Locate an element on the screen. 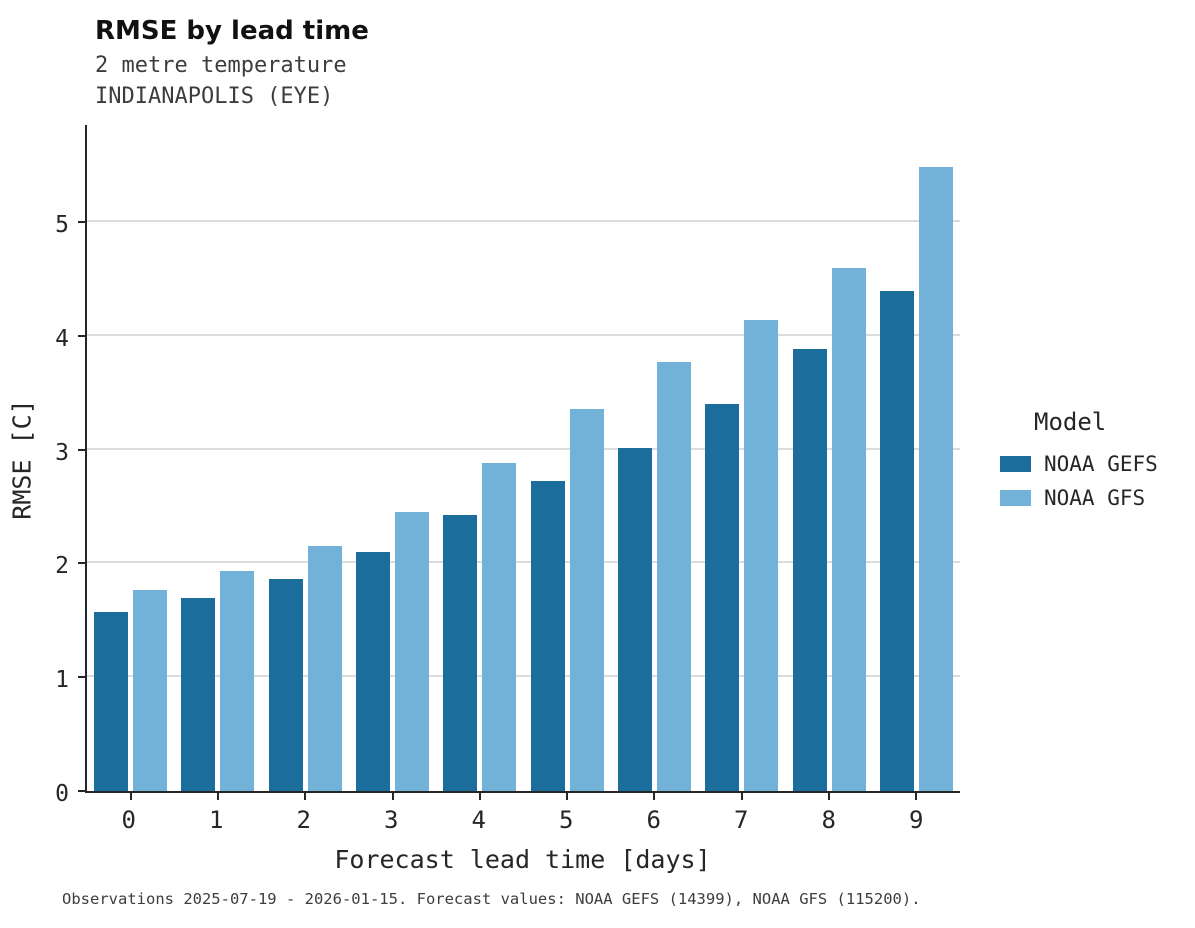 This screenshot has width=1195, height=928. legend-entry: NOAA GEFS is located at coordinates (1079, 464).